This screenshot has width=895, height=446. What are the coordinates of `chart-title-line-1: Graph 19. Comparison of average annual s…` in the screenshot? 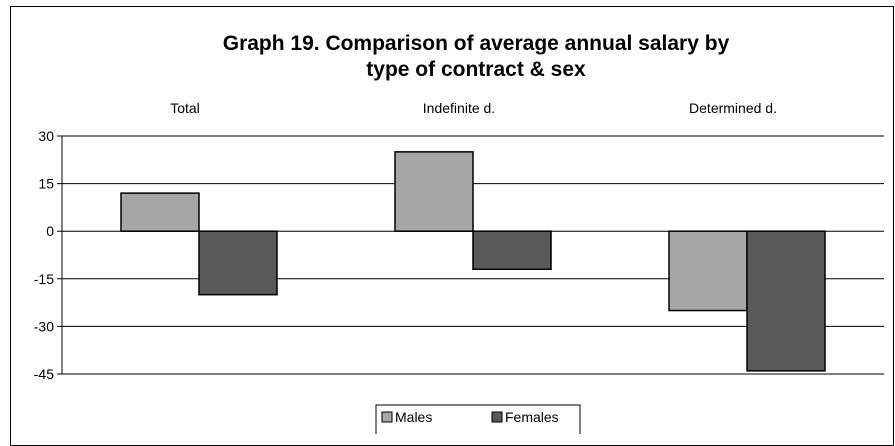 It's located at (476, 43).